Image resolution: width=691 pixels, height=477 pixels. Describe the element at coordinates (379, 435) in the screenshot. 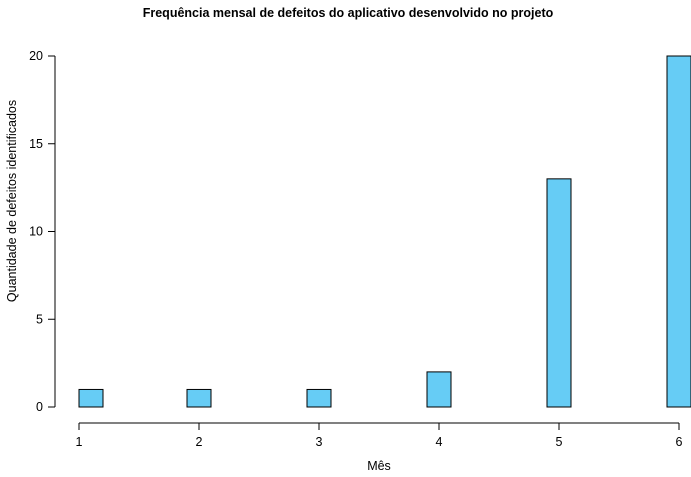

I see `x-axis: 1 2 3 4 5 6` at that location.